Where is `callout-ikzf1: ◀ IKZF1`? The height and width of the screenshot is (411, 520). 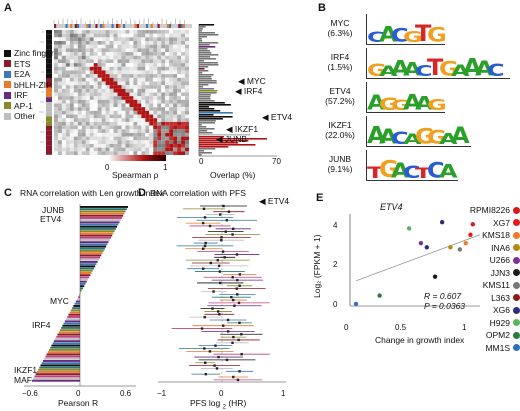
callout-ikzf1: ◀ IKZF1 is located at coordinates (242, 129).